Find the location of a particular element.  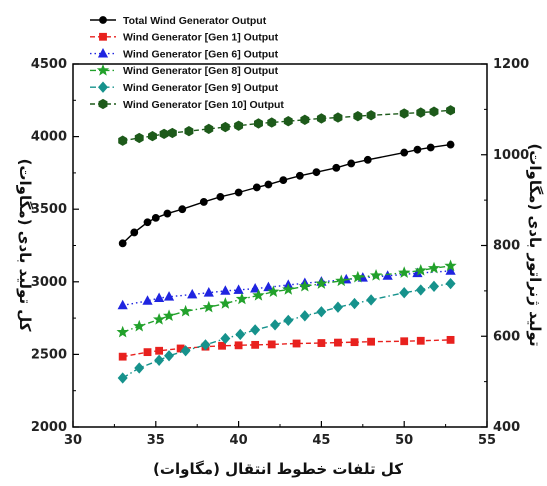

x-axis-title: کل تلفات خطوط انتقال (مگاوات) is located at coordinates (278, 469).